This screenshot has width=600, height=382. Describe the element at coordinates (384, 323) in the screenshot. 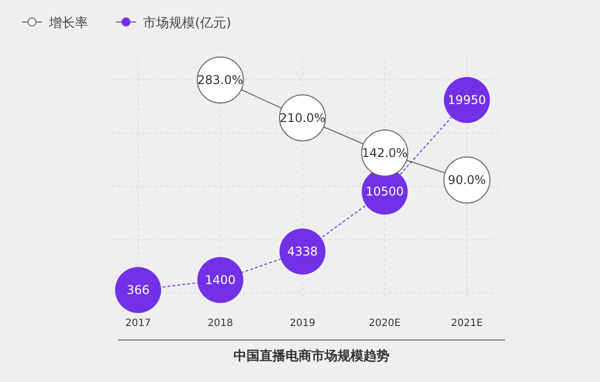

I see `x-tick-label: 2020E` at that location.